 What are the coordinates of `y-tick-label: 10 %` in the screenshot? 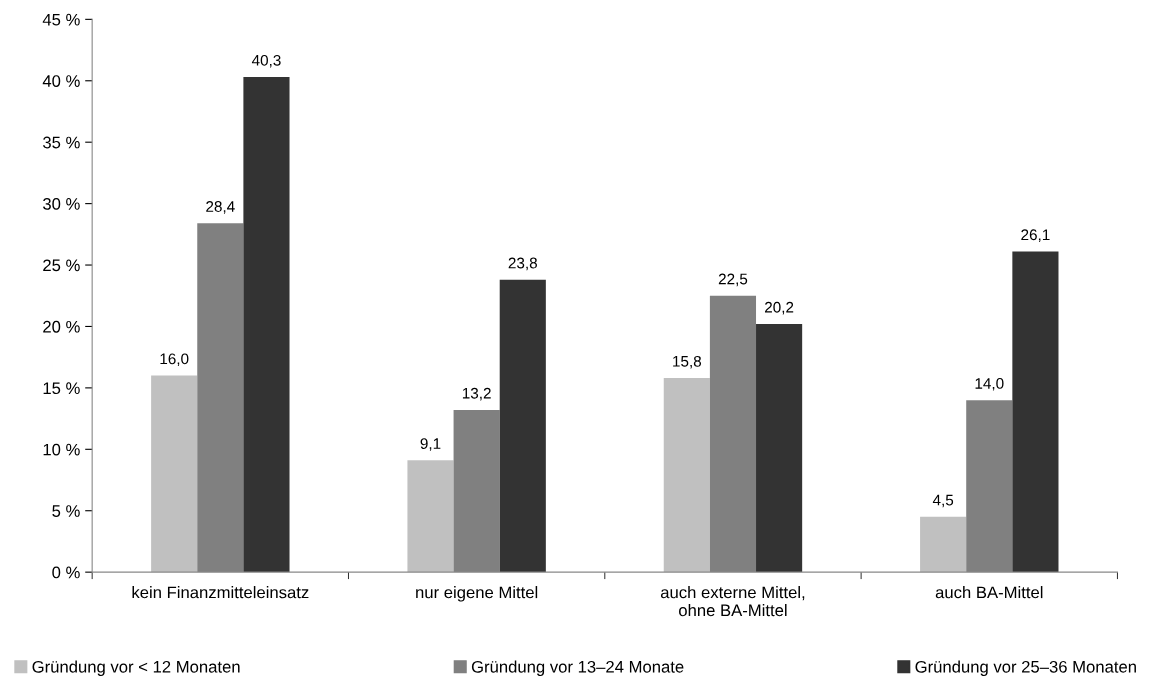 It's located at (61, 449).